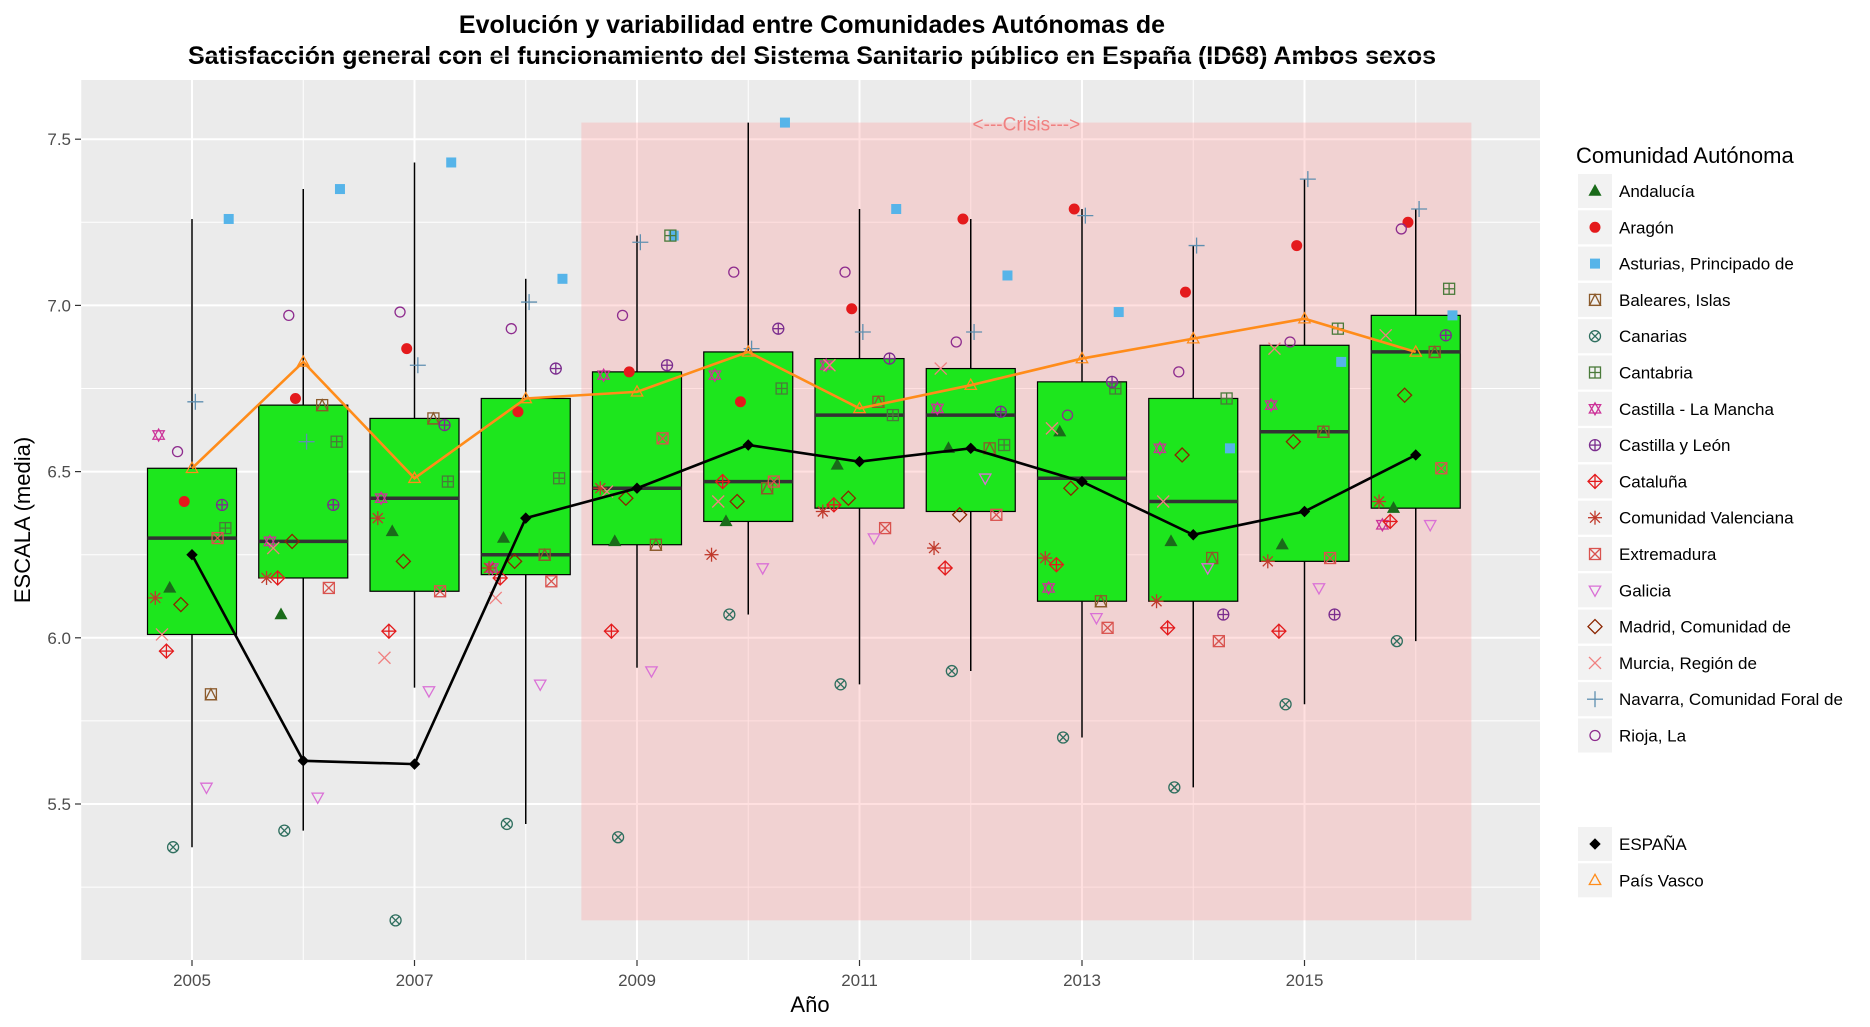  Describe the element at coordinates (1048, 588) in the screenshot. I see `point-6-2013` at that location.